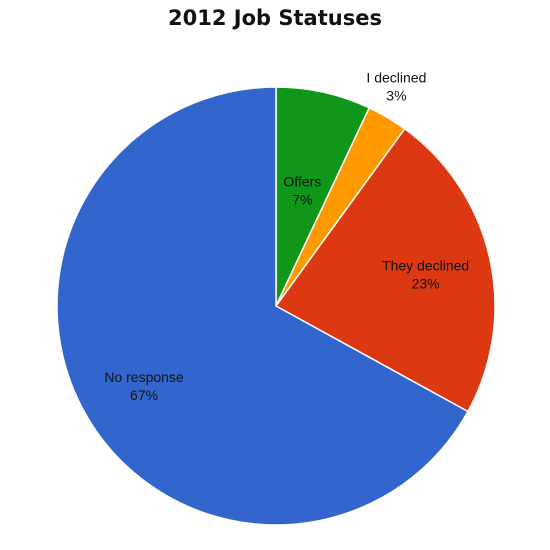 This screenshot has height=550, width=550. I want to click on slice-label-no-response: No response 67%, so click(144, 386).